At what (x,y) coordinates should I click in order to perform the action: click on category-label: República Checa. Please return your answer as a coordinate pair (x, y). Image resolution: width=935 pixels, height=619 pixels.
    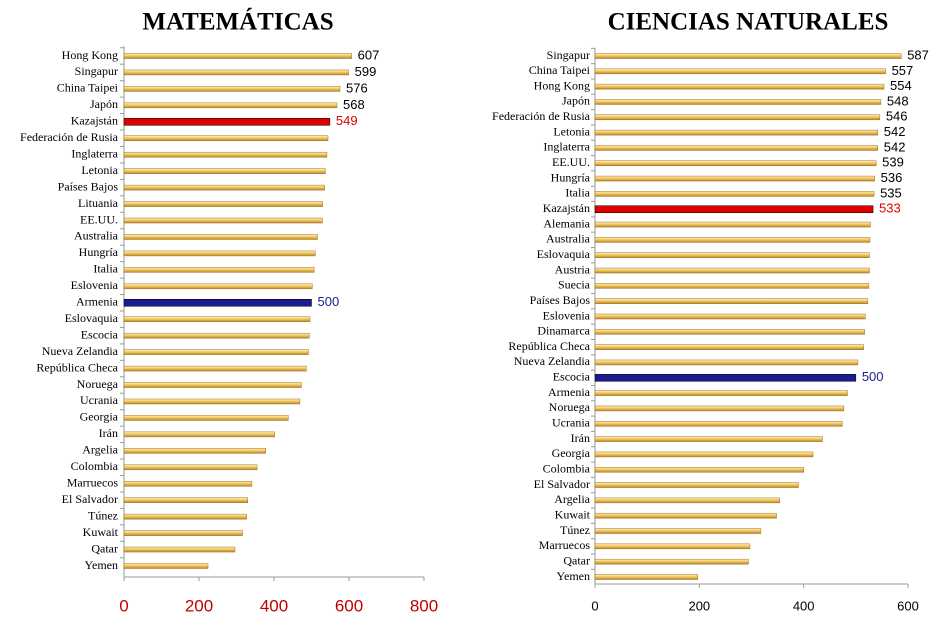
    Looking at the image, I should click on (549, 346).